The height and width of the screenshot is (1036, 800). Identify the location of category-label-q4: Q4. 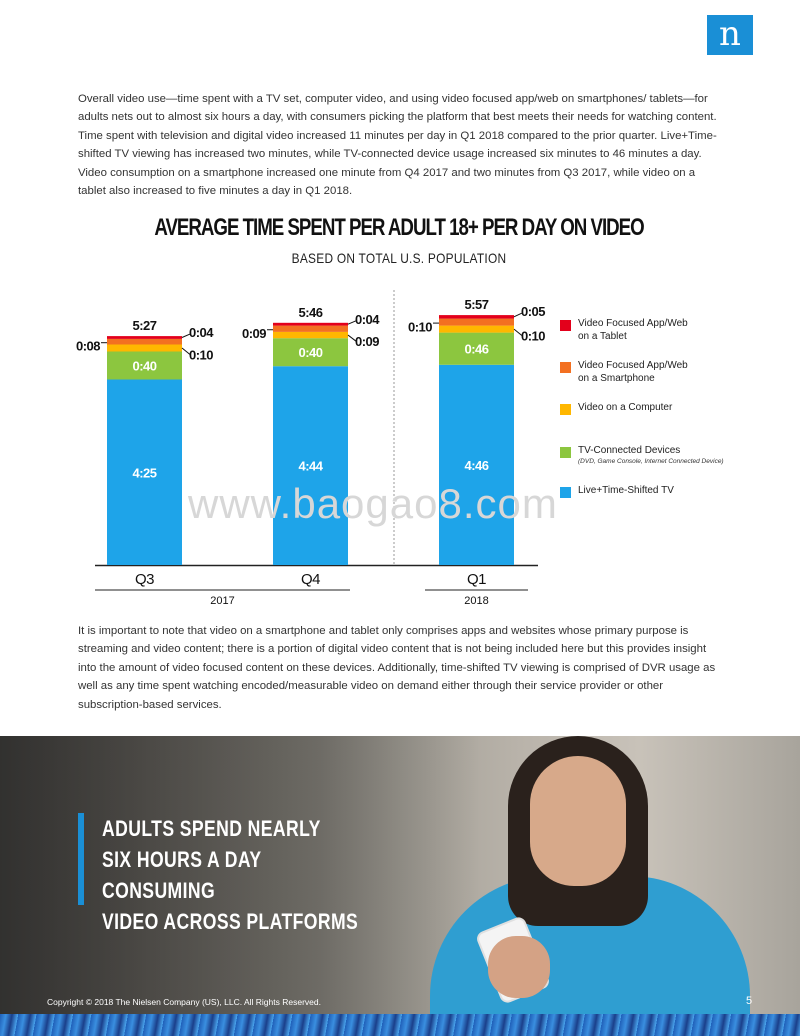
(310, 579).